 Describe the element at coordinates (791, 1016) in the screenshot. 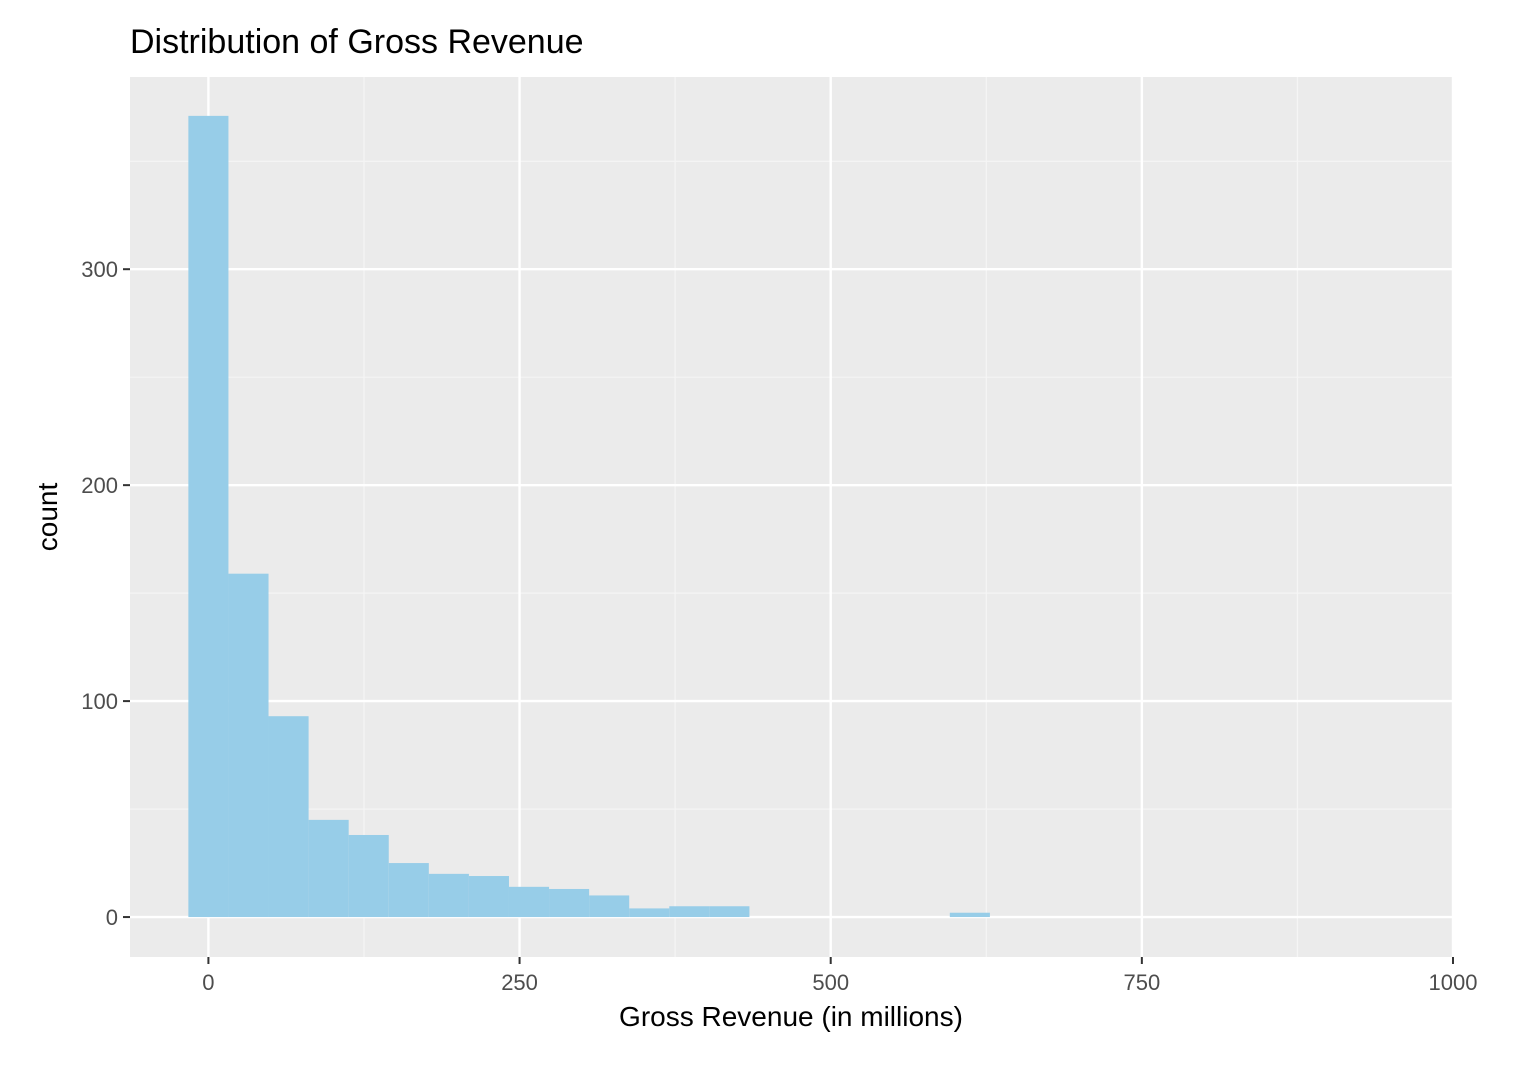

I see `x-axis-title: Gross Revenue (in millions)` at that location.